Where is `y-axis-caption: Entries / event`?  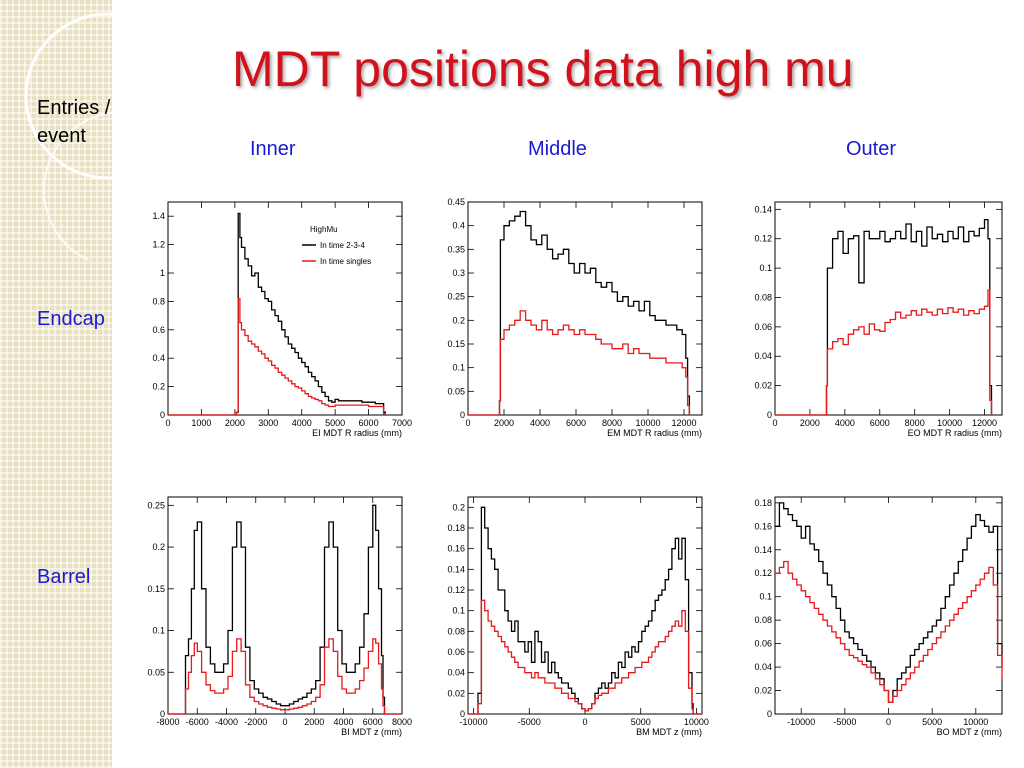 y-axis-caption: Entries / event is located at coordinates (74, 122).